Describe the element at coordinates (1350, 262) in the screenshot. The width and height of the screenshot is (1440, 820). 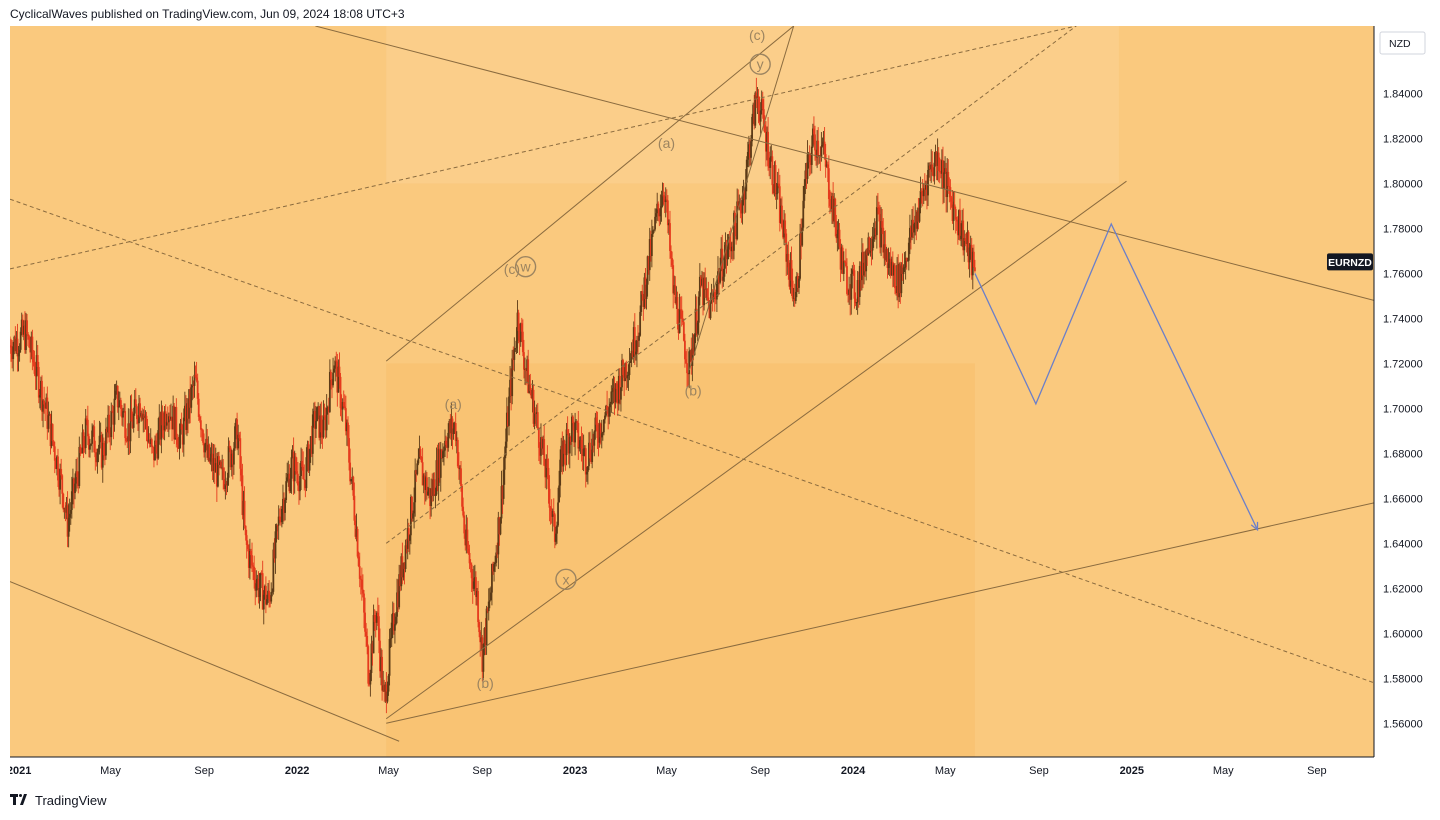
I see `symbol-price-badge: EURNZD` at that location.